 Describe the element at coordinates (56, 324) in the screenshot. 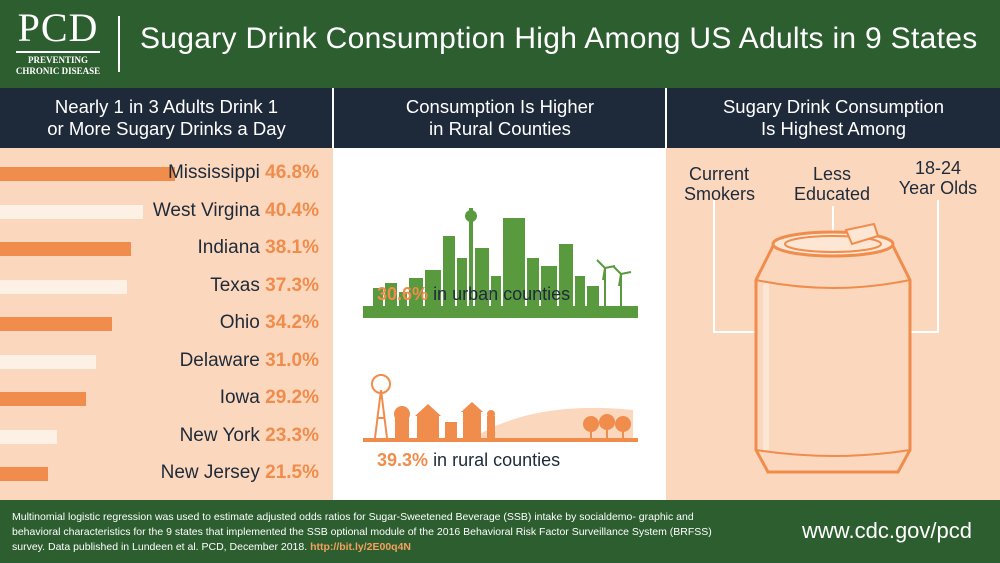

I see `bar-ohio` at that location.